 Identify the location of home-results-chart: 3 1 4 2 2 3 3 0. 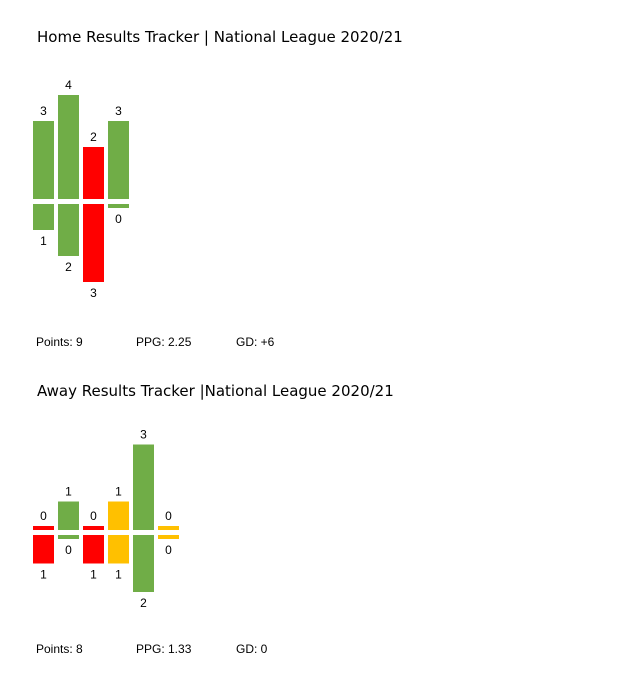
(81, 189).